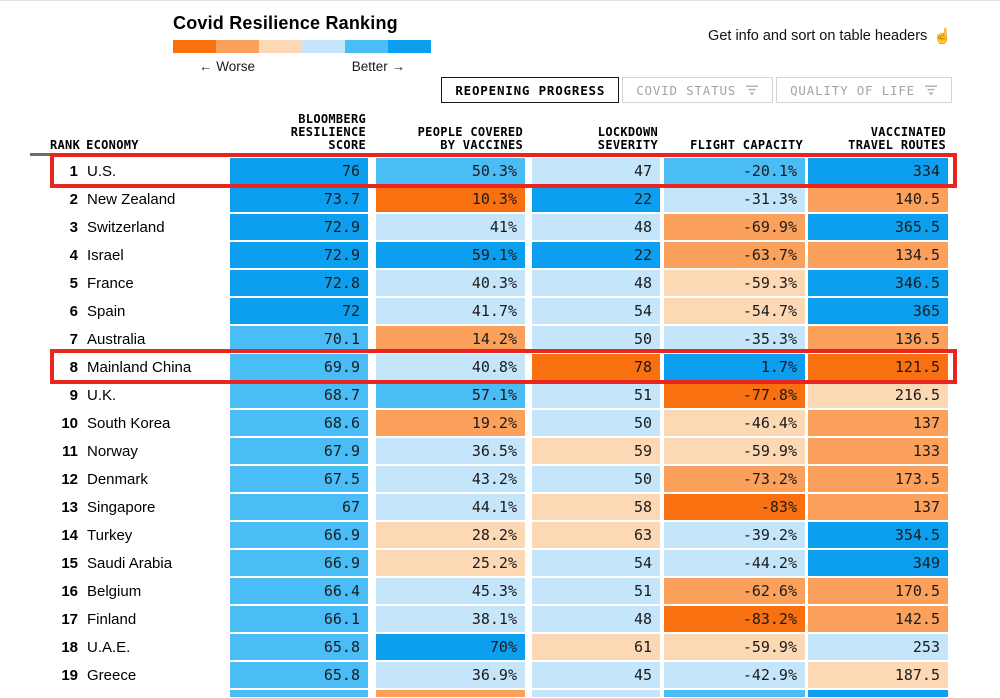 Image resolution: width=1000 pixels, height=698 pixels. Describe the element at coordinates (897, 138) in the screenshot. I see `header-vaccinated-routes: VACCINATED TRAVEL ROUTES` at that location.